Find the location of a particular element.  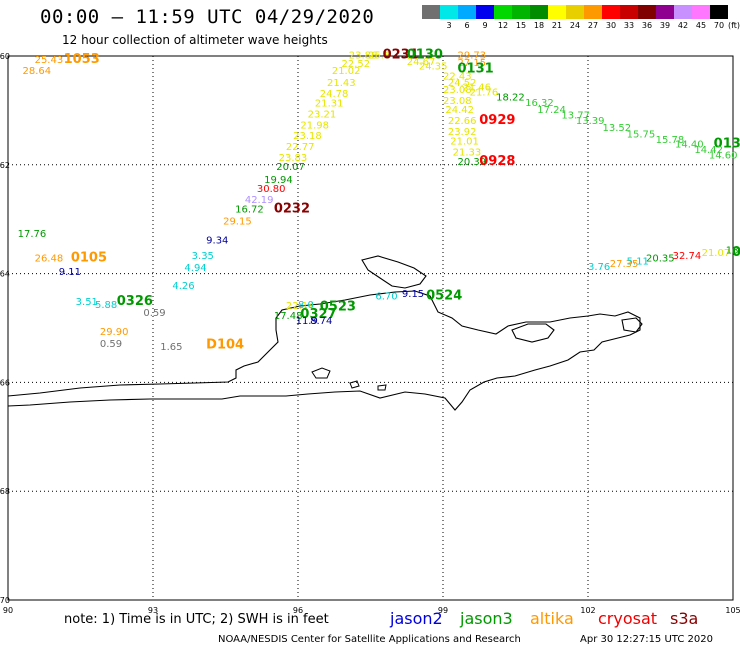

wave-height-label: 29.90 is located at coordinates (114, 332).